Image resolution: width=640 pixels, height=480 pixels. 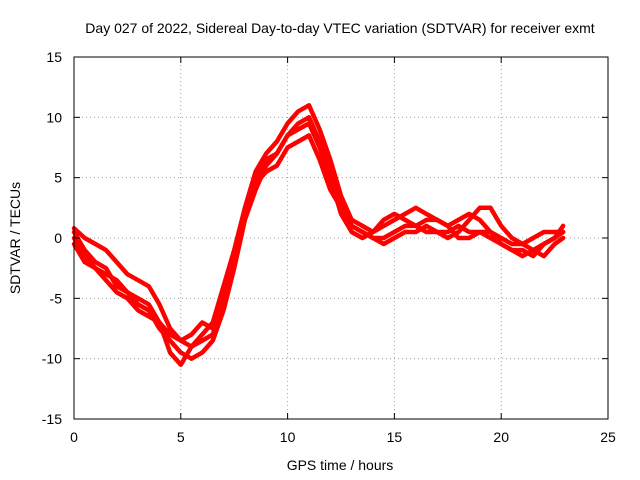 I want to click on x-tick-label: 0, so click(x=74, y=437).